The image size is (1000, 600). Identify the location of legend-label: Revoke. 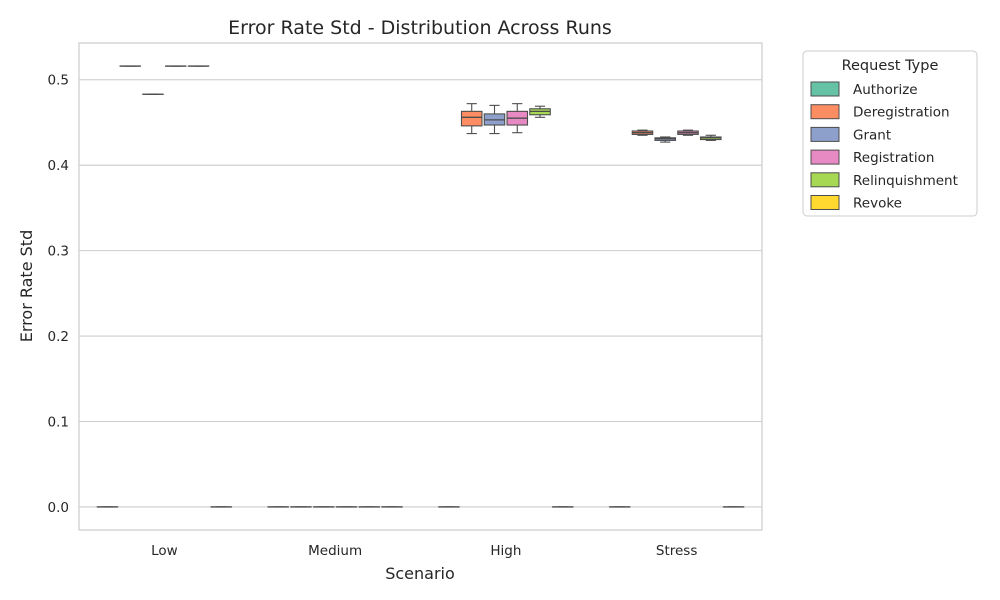
(877, 204).